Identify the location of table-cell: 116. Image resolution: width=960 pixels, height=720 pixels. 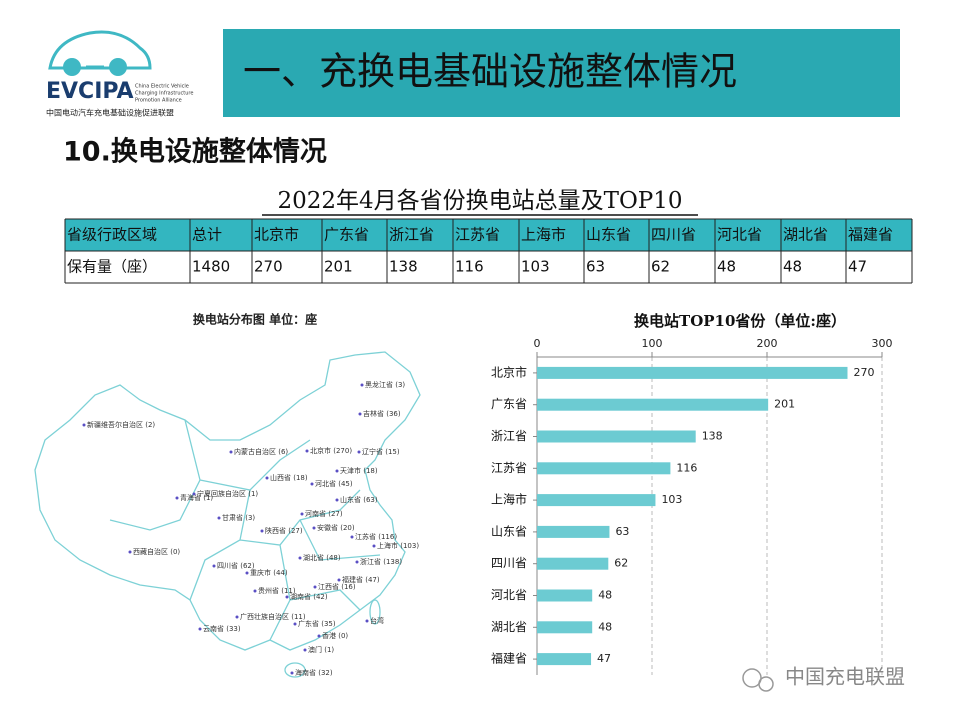
(469, 267).